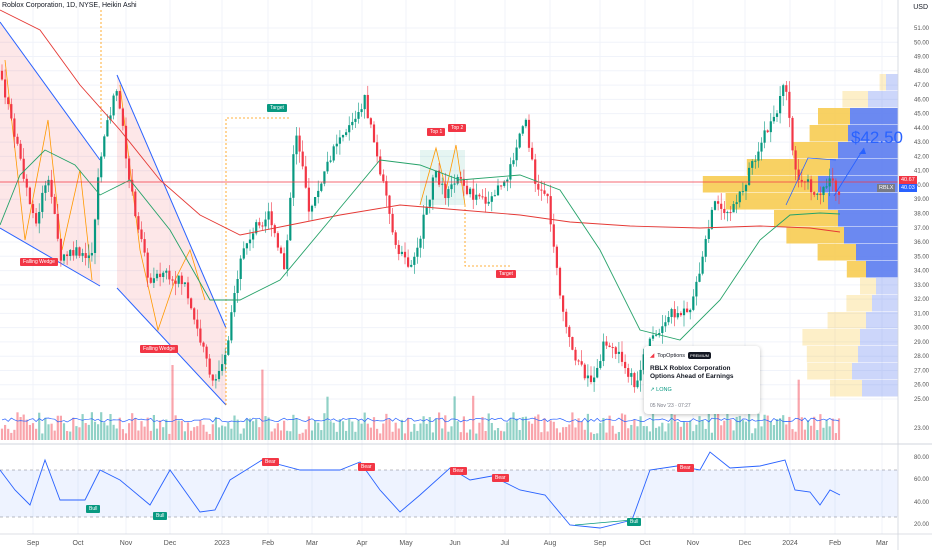 The image size is (932, 550). Describe the element at coordinates (922, 115) in the screenshot. I see `price-tick: 45.00` at that location.